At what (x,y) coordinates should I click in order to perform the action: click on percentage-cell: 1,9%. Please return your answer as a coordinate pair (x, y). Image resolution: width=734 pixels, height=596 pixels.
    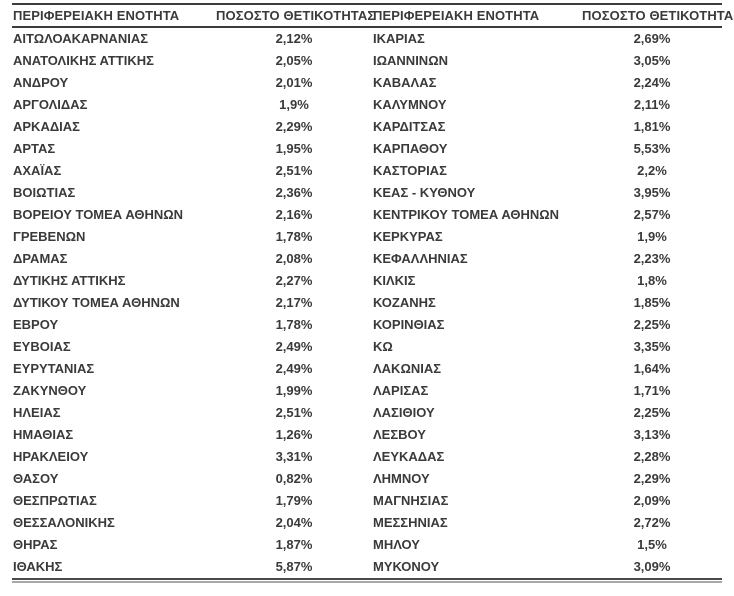
    Looking at the image, I should click on (294, 104).